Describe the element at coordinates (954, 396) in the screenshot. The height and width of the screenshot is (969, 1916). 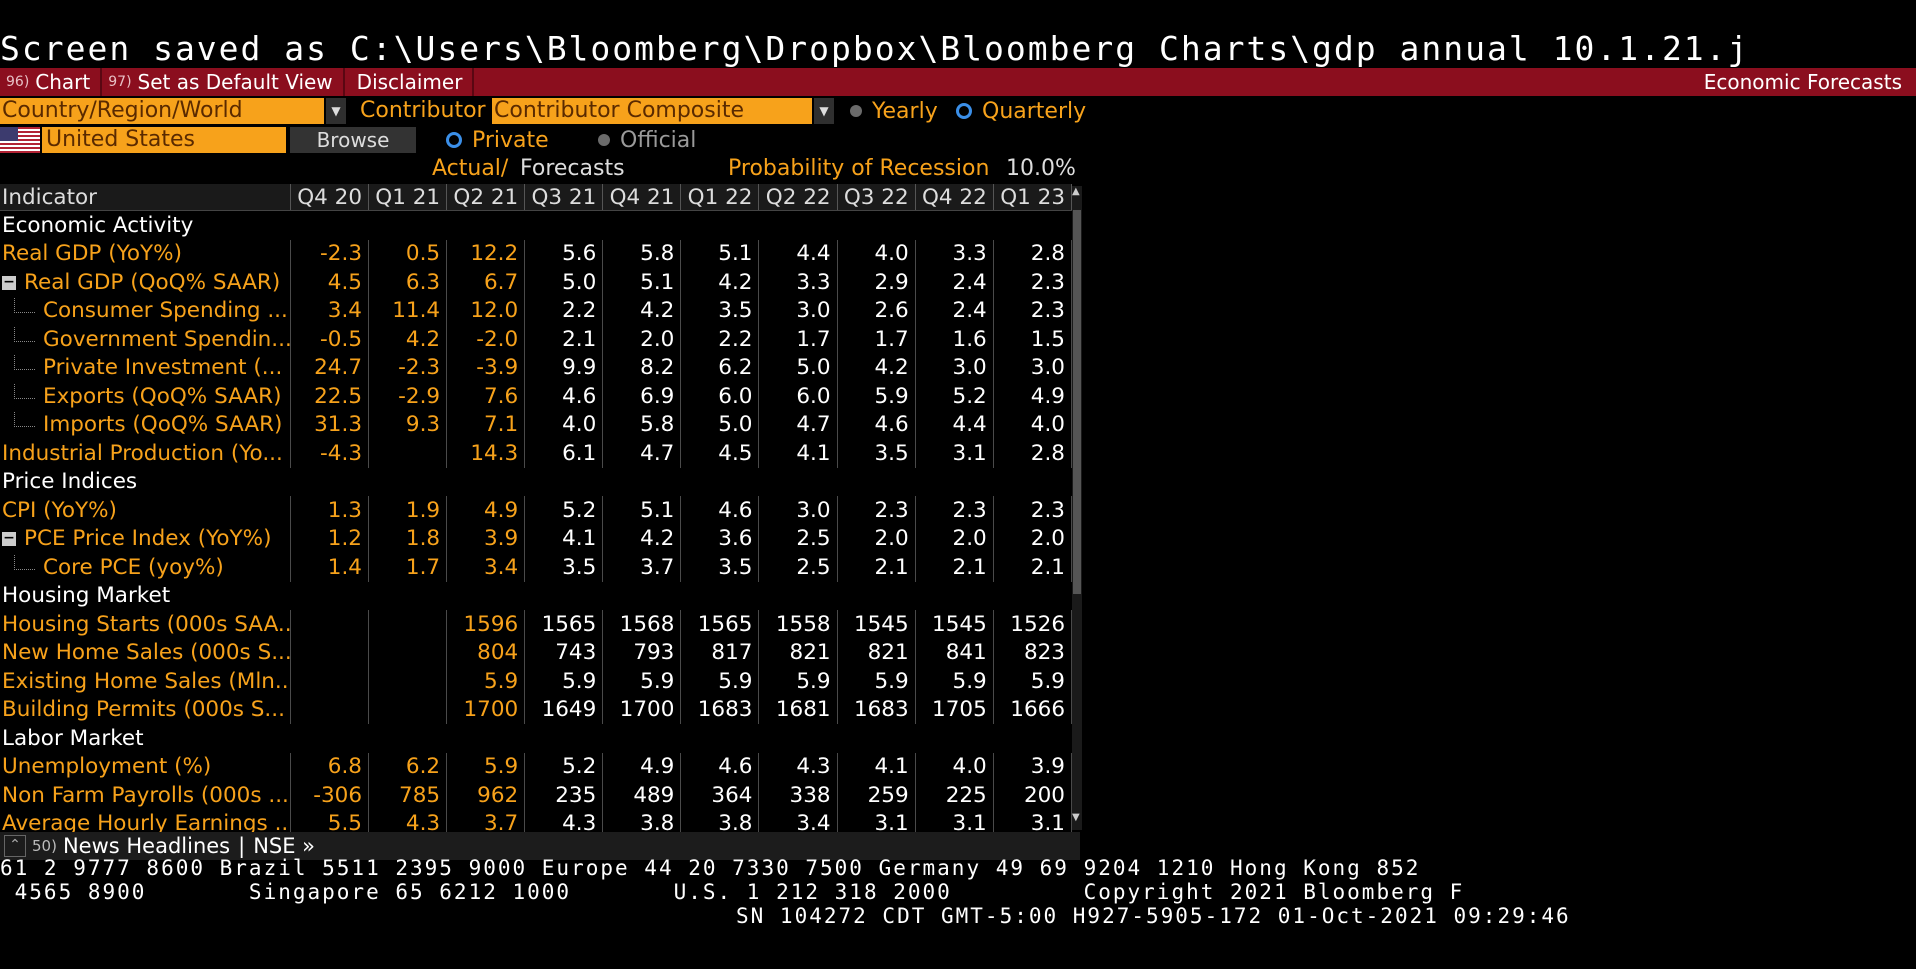
I see `value-cell: 5.2` at that location.